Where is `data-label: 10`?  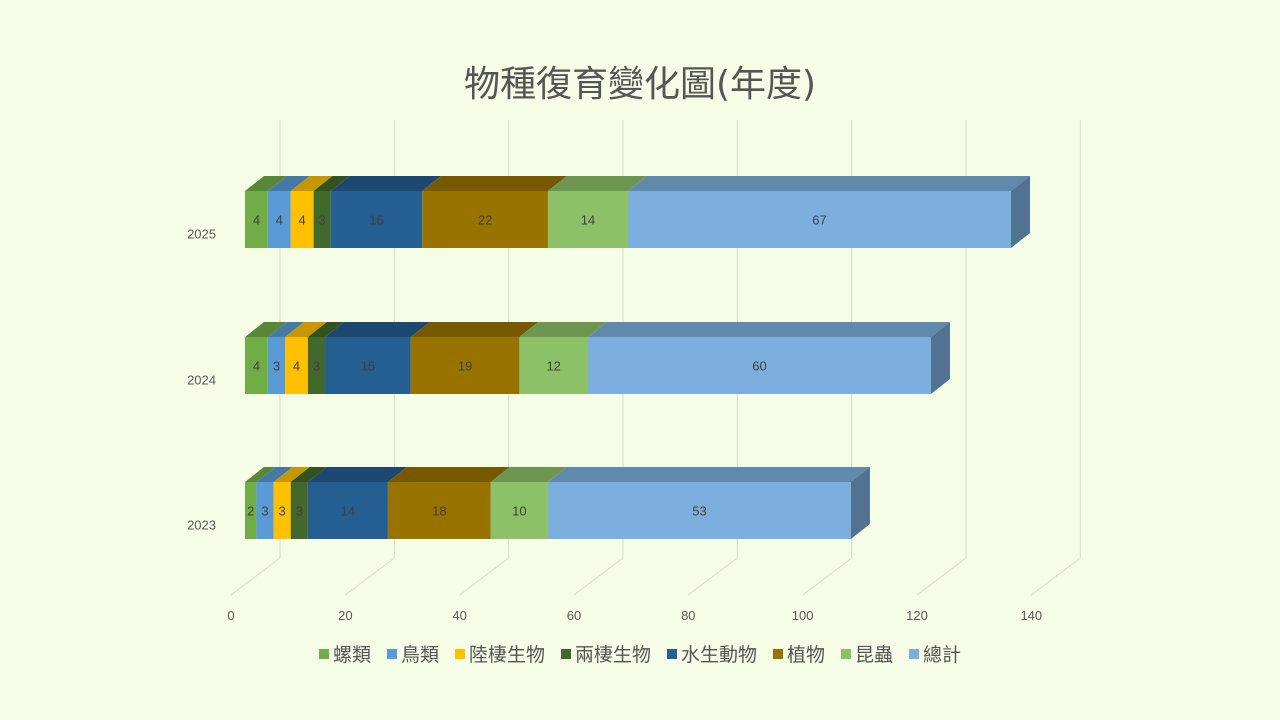 data-label: 10 is located at coordinates (519, 511).